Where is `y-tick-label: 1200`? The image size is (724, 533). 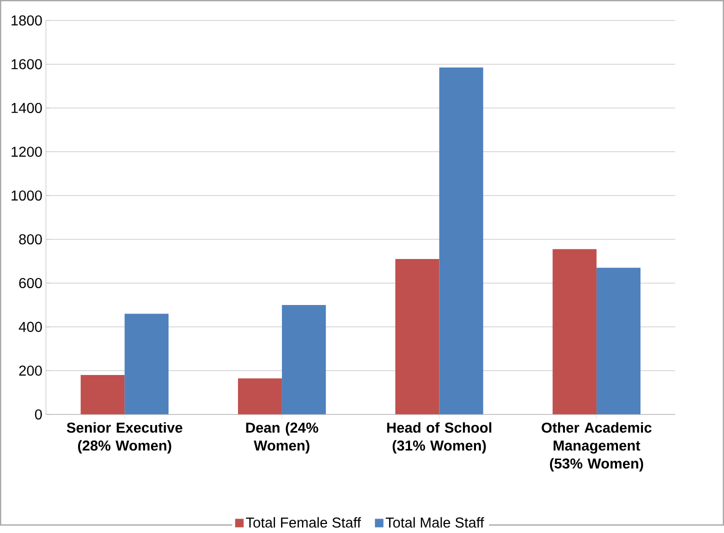
y-tick-label: 1200 is located at coordinates (27, 151).